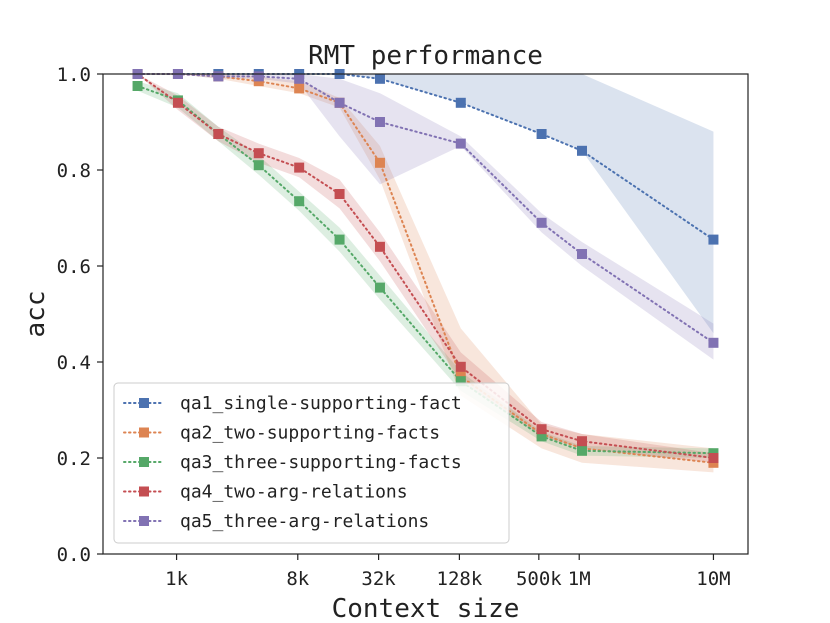 This screenshot has width=830, height=623. I want to click on legend-label: qa5_three-arg-relations, so click(304, 521).